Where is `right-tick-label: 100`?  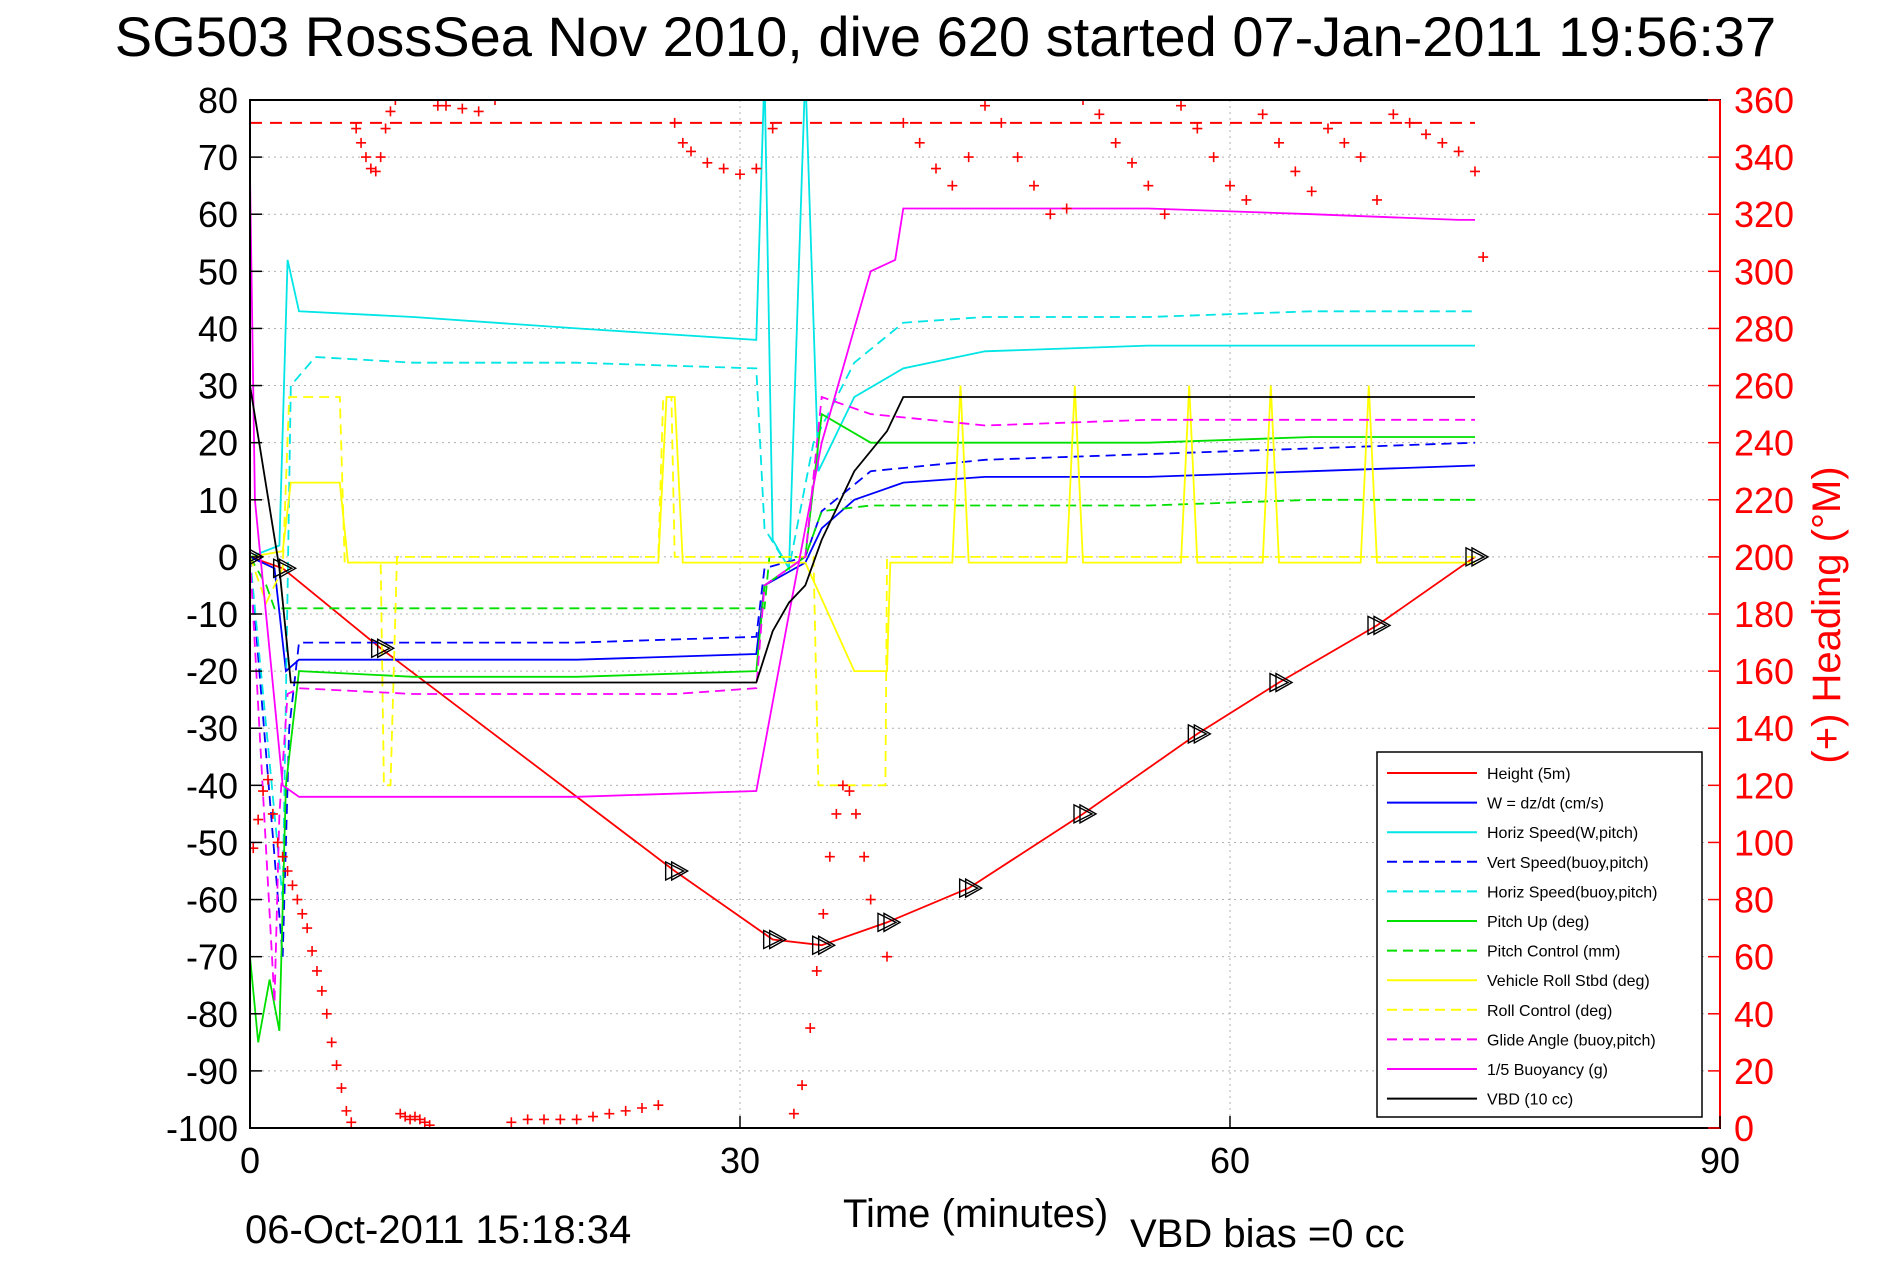
right-tick-label: 100 is located at coordinates (1764, 842).